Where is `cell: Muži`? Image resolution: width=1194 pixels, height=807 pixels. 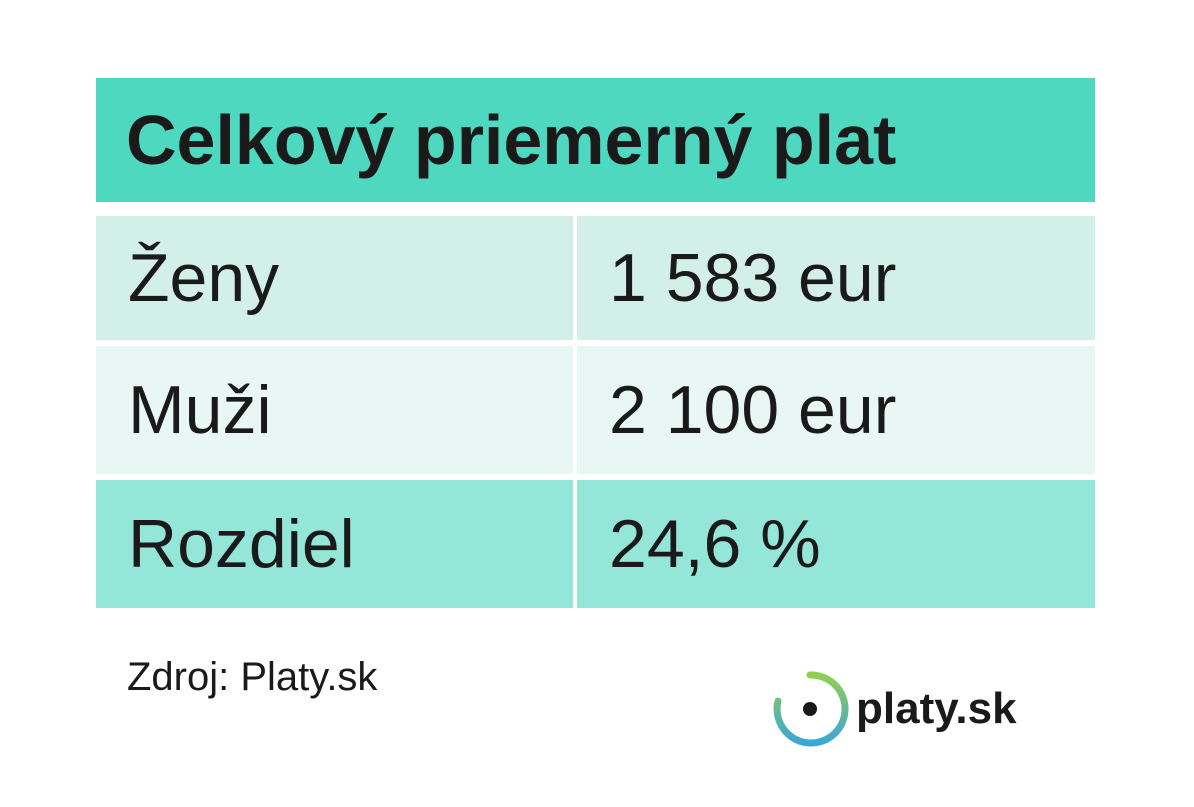 cell: Muži is located at coordinates (334, 410).